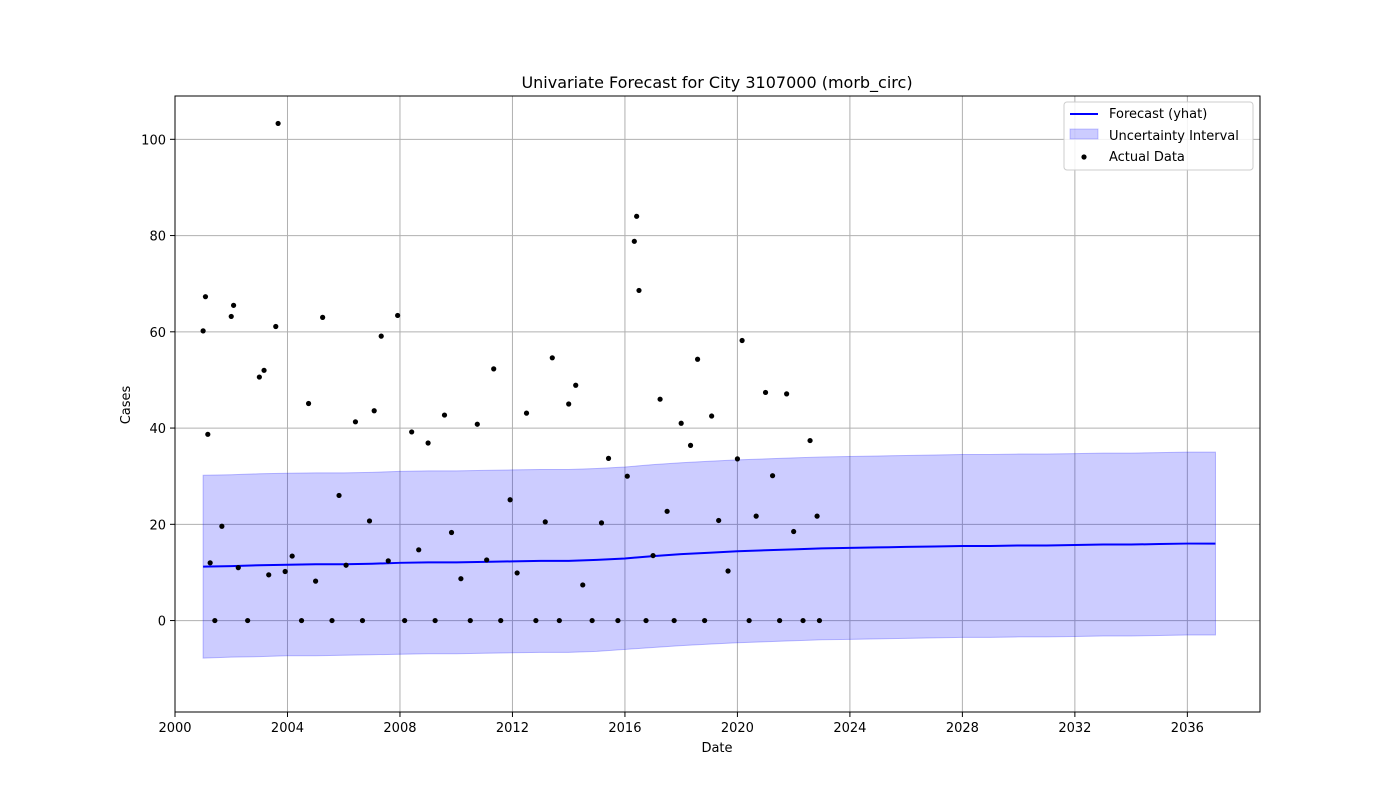 The height and width of the screenshot is (800, 1400). What do you see at coordinates (624, 728) in the screenshot?
I see `x-tick-label: 2016` at bounding box center [624, 728].